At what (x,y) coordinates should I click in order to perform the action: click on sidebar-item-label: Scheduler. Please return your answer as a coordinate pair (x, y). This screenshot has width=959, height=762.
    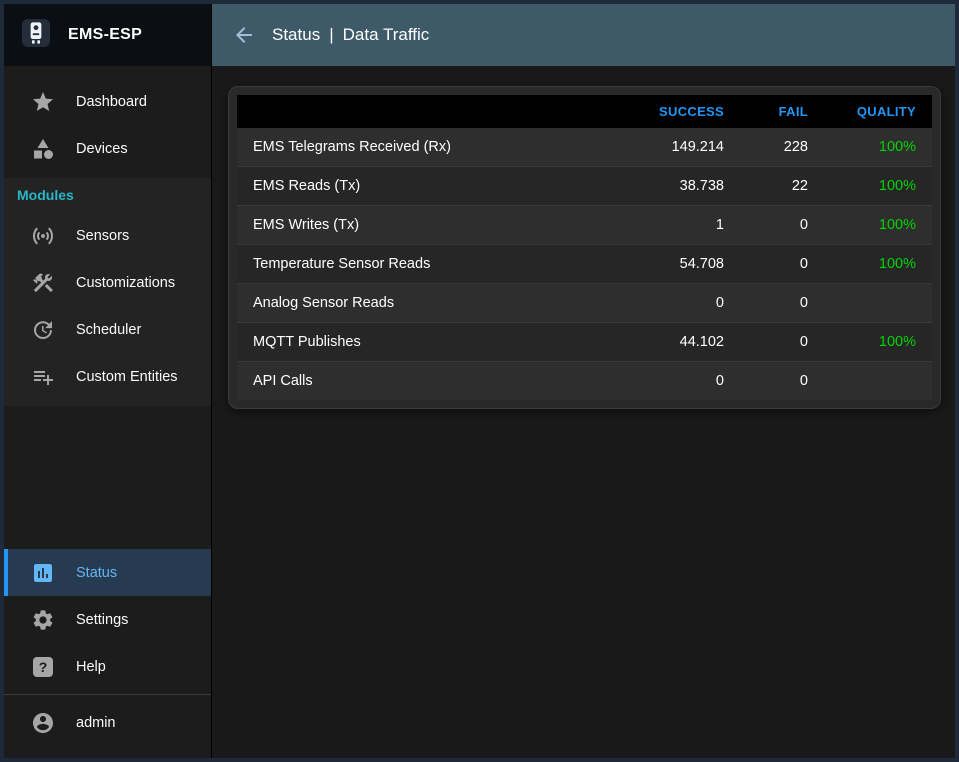
    Looking at the image, I should click on (109, 329).